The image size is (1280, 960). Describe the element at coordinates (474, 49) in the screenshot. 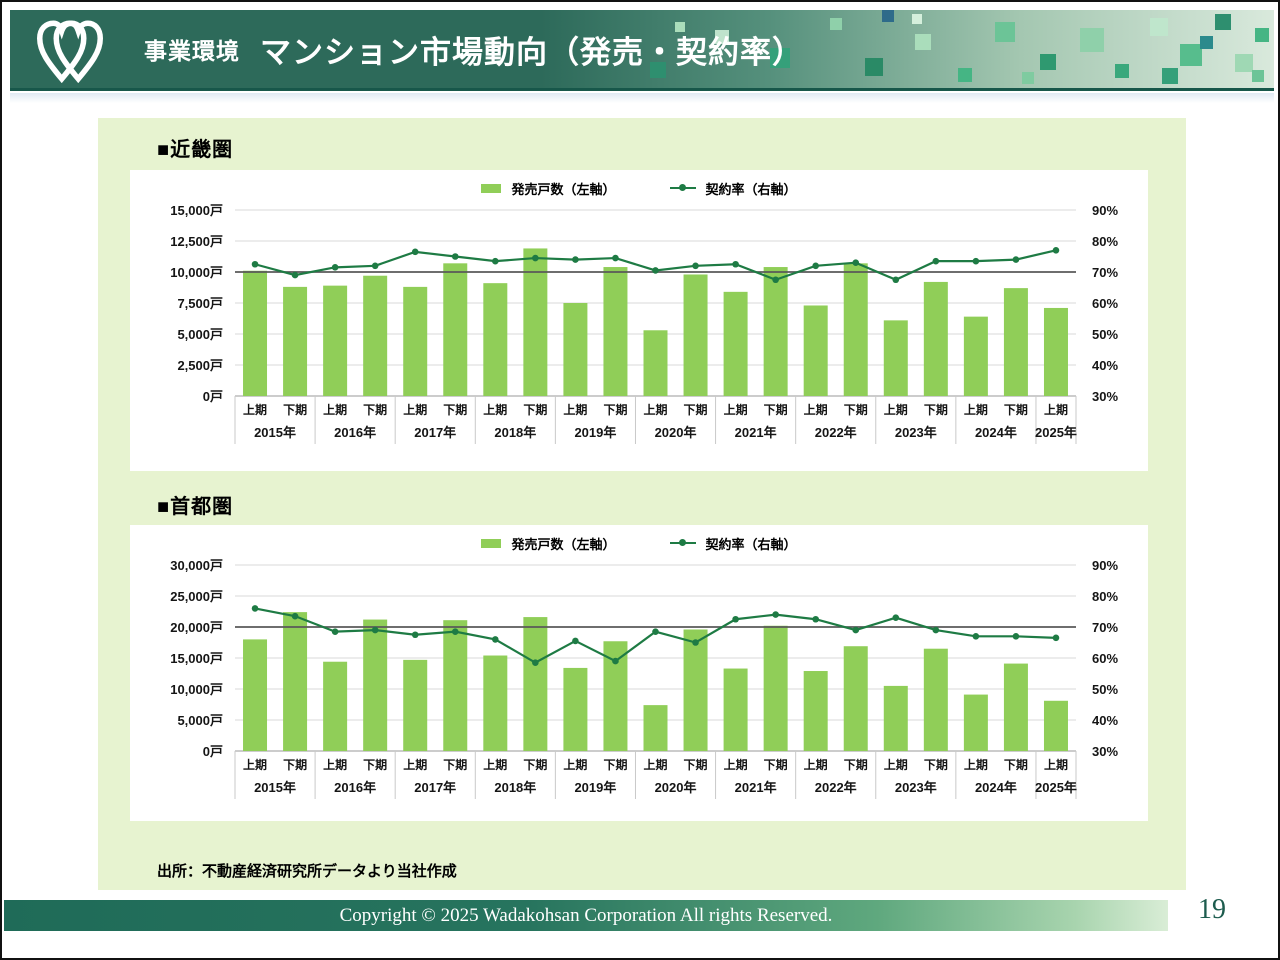

I see `header-texts: 事業環境 マンション市場動向（発売・契約率）` at that location.